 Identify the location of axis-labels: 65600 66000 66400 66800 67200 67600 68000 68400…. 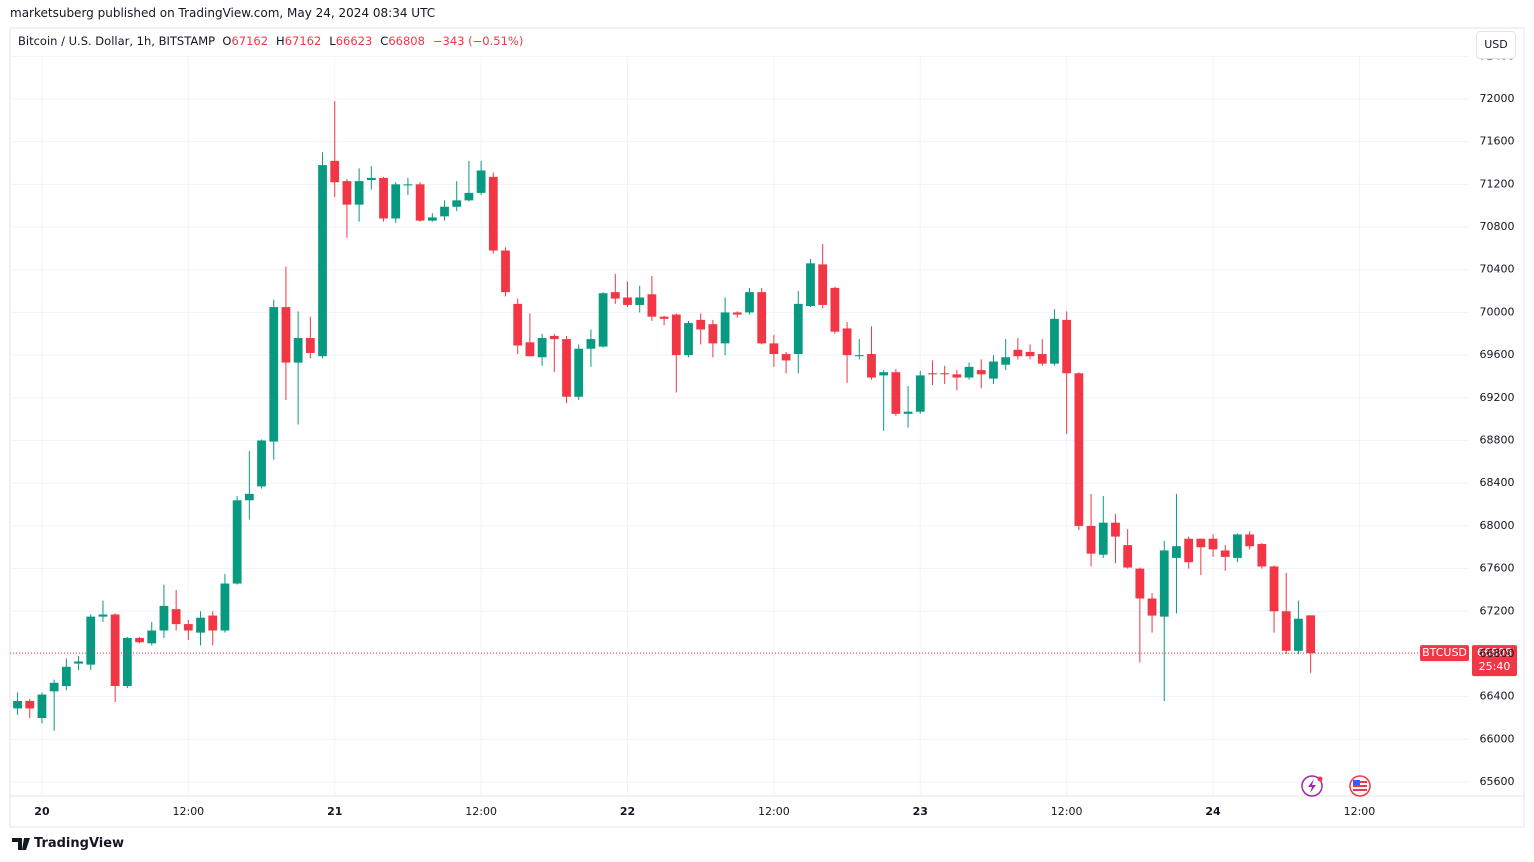
(1497, 422).